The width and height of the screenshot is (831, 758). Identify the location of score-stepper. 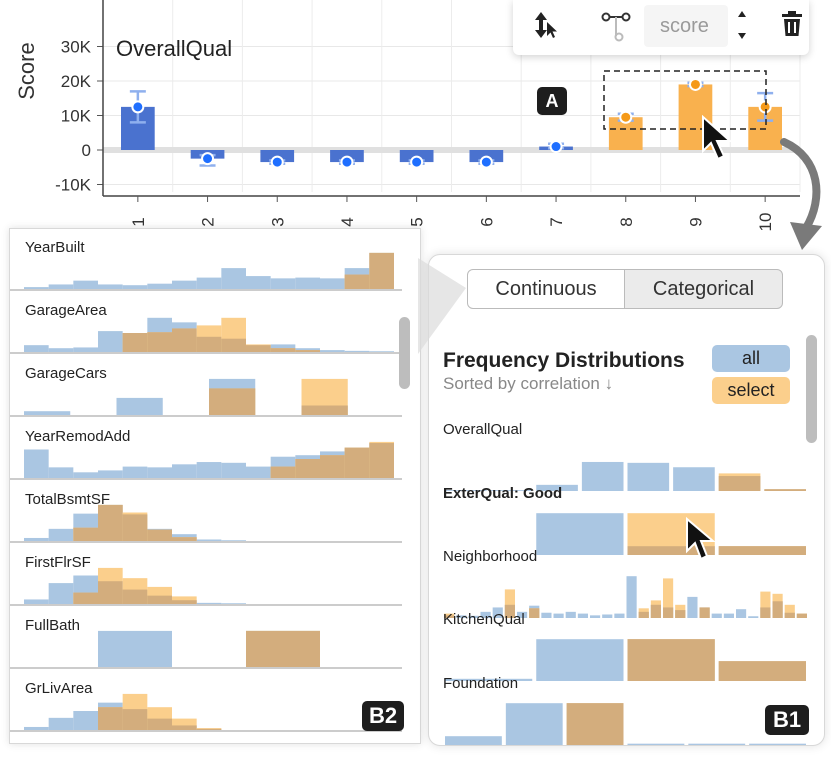
(742, 25).